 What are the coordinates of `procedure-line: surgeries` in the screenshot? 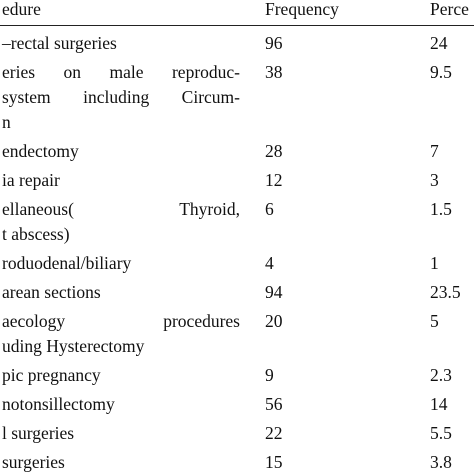 It's located at (33, 462).